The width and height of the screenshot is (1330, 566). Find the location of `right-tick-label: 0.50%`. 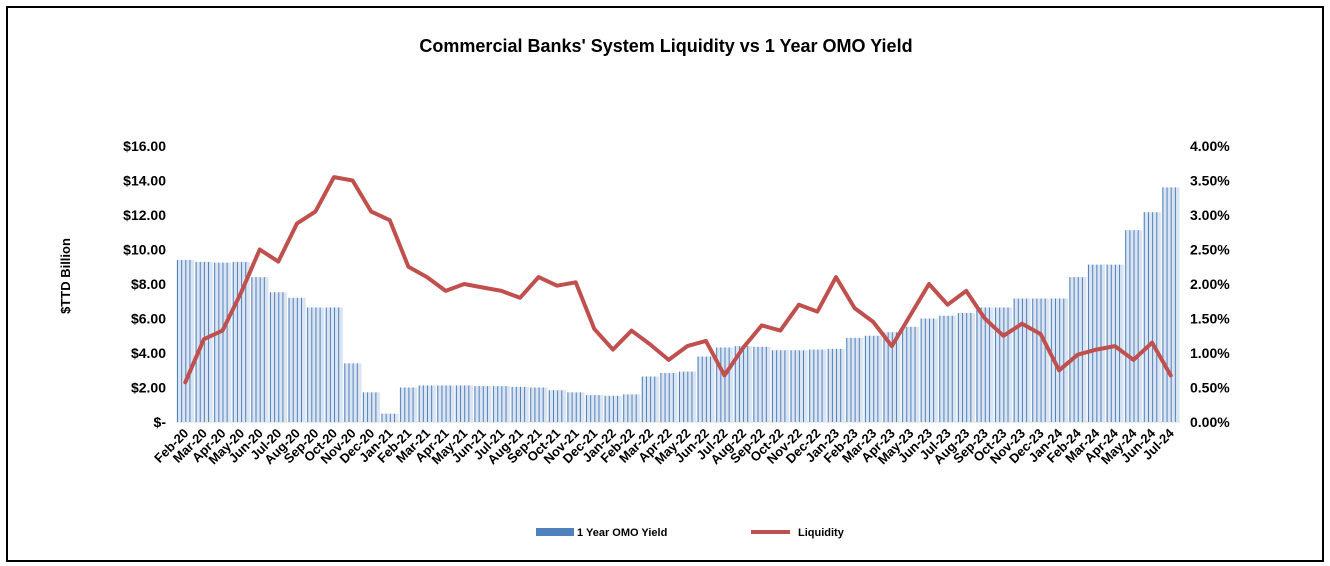

right-tick-label: 0.50% is located at coordinates (1210, 388).